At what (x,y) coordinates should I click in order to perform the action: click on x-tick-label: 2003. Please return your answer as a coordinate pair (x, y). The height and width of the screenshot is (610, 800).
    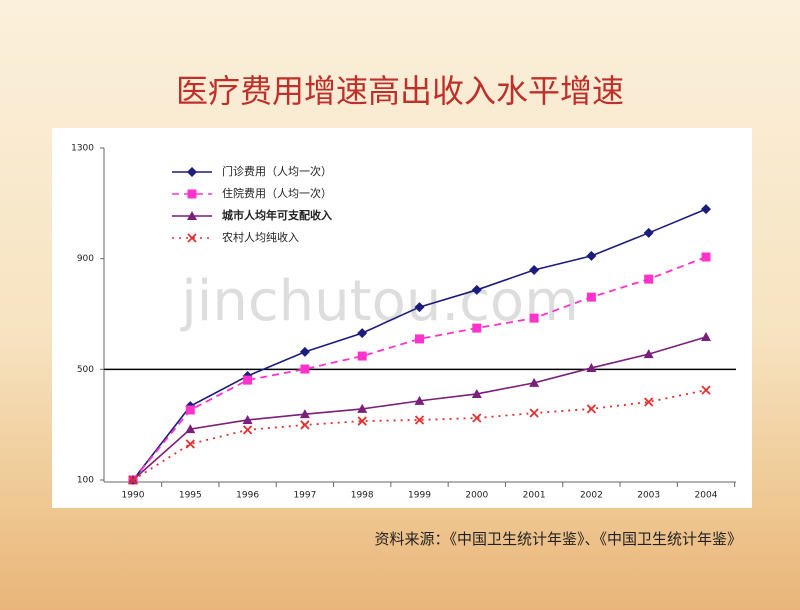
    Looking at the image, I should click on (648, 496).